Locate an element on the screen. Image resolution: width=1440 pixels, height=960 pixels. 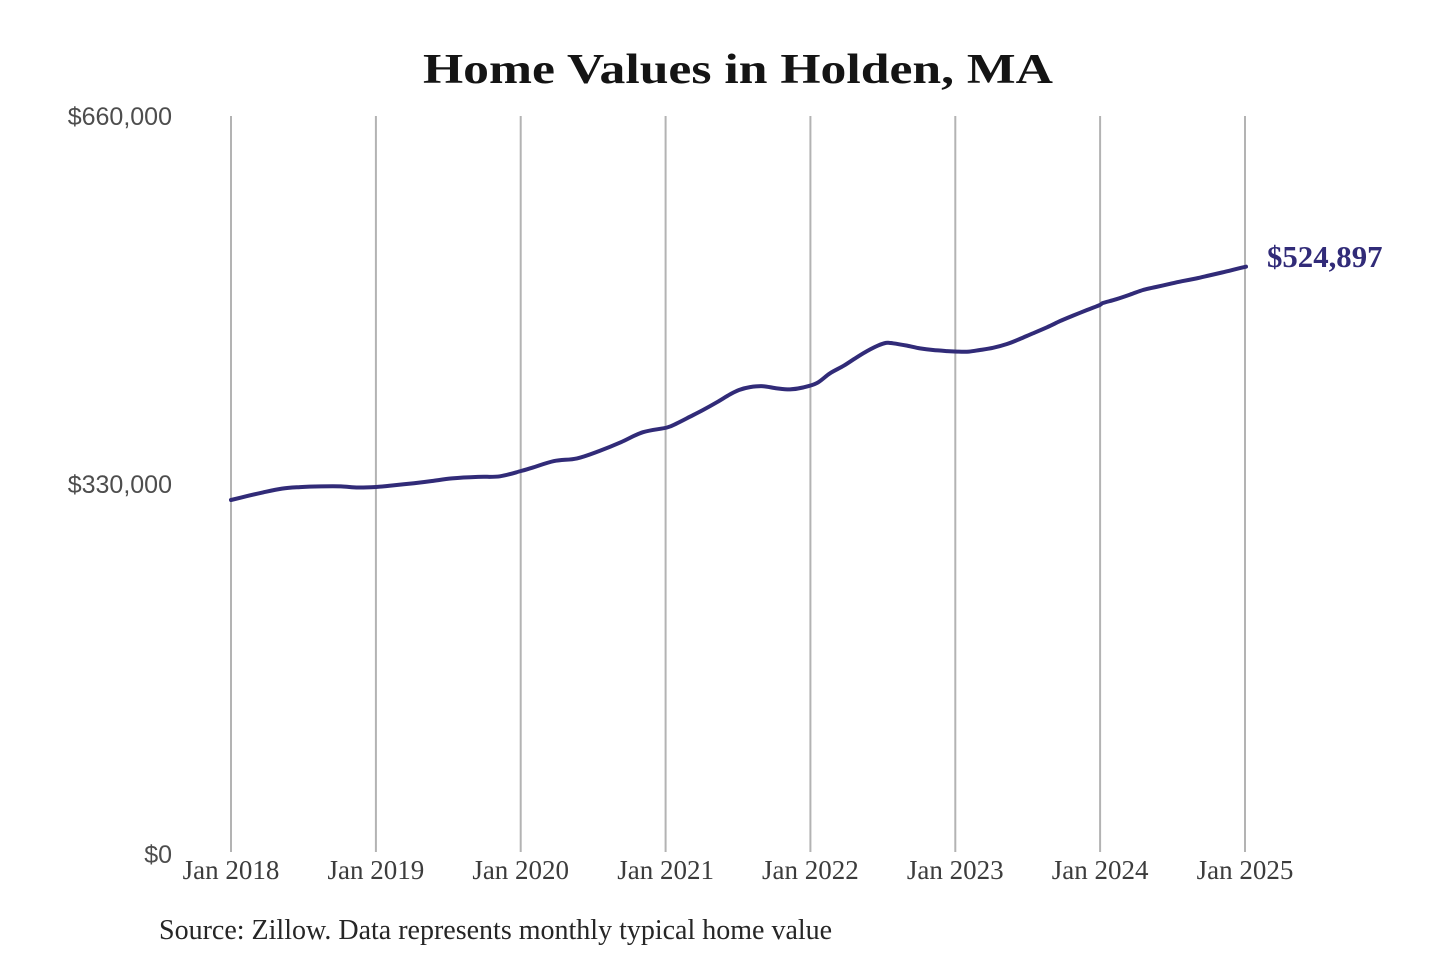
svg-text: Jan 2019 is located at coordinates (376, 870).